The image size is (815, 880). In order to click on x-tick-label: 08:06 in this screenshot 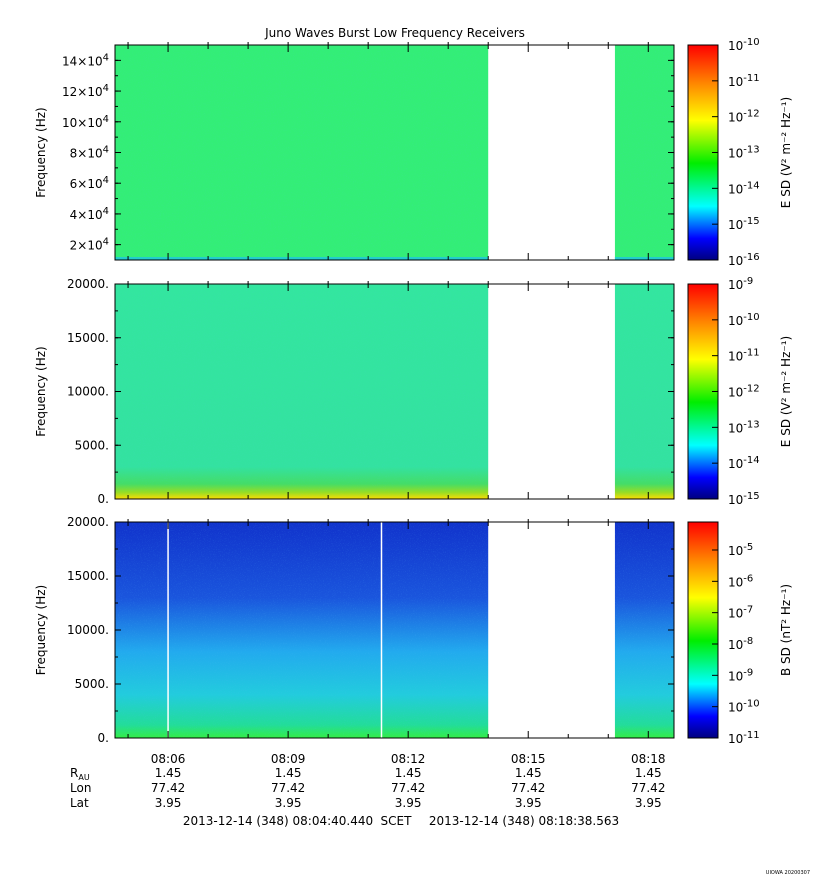, I will do `click(168, 759)`.